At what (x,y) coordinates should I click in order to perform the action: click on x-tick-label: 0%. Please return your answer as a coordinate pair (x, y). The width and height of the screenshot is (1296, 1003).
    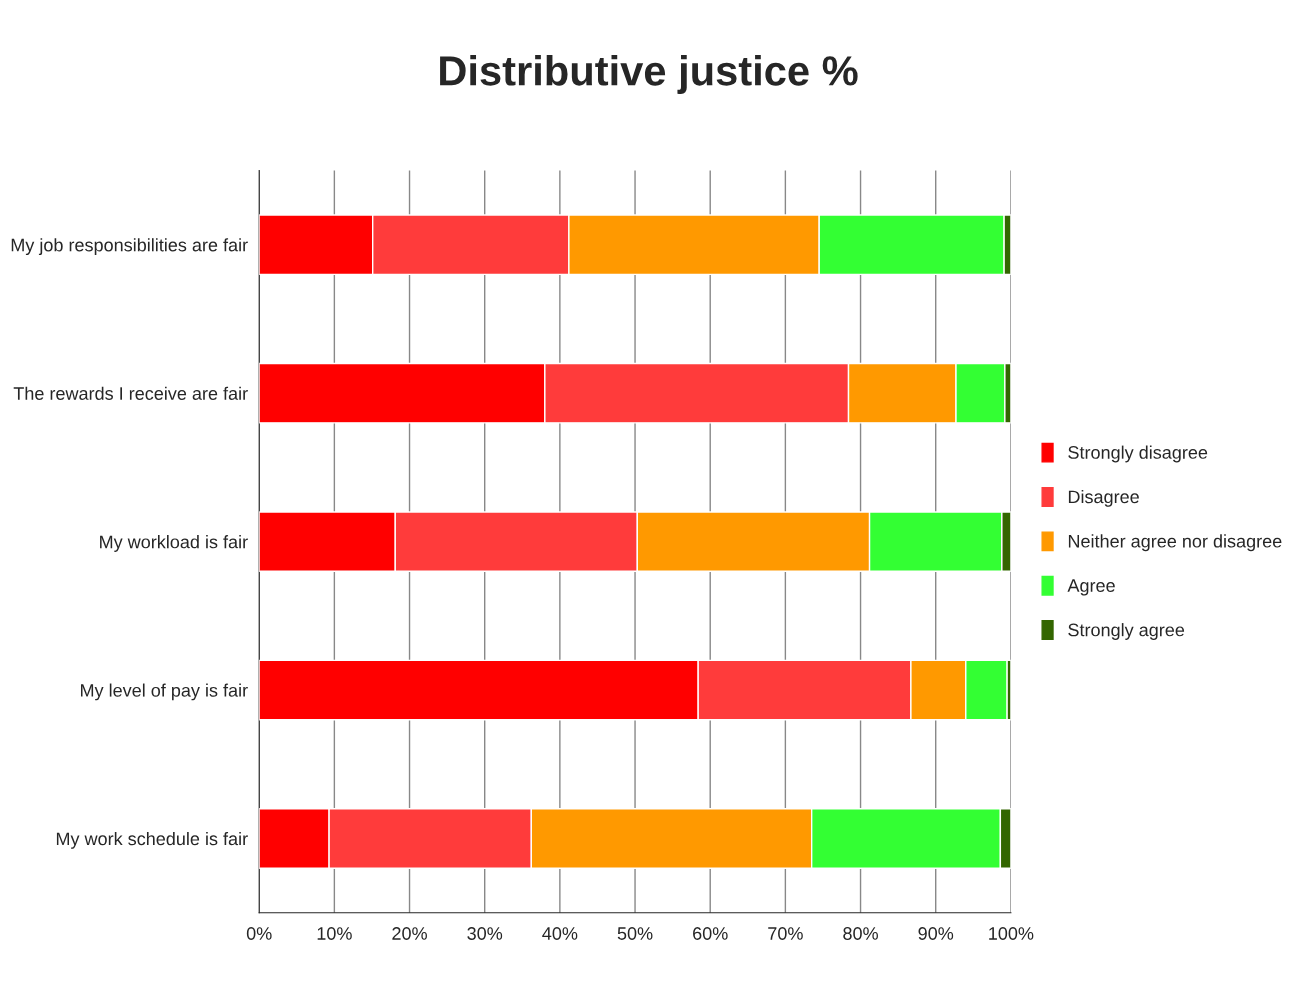
    Looking at the image, I should click on (259, 933).